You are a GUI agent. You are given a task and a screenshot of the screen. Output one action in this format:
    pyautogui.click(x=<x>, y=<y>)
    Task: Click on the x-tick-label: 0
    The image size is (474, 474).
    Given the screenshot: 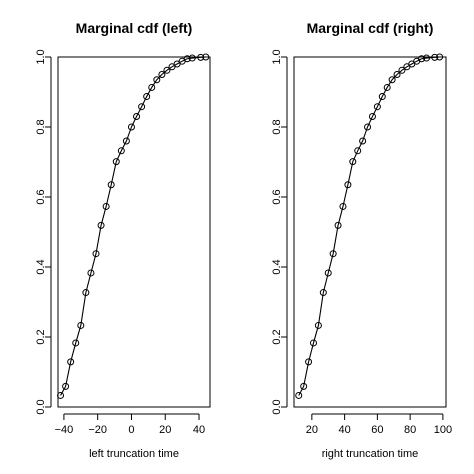 What is the action you would take?
    pyautogui.click(x=131, y=430)
    